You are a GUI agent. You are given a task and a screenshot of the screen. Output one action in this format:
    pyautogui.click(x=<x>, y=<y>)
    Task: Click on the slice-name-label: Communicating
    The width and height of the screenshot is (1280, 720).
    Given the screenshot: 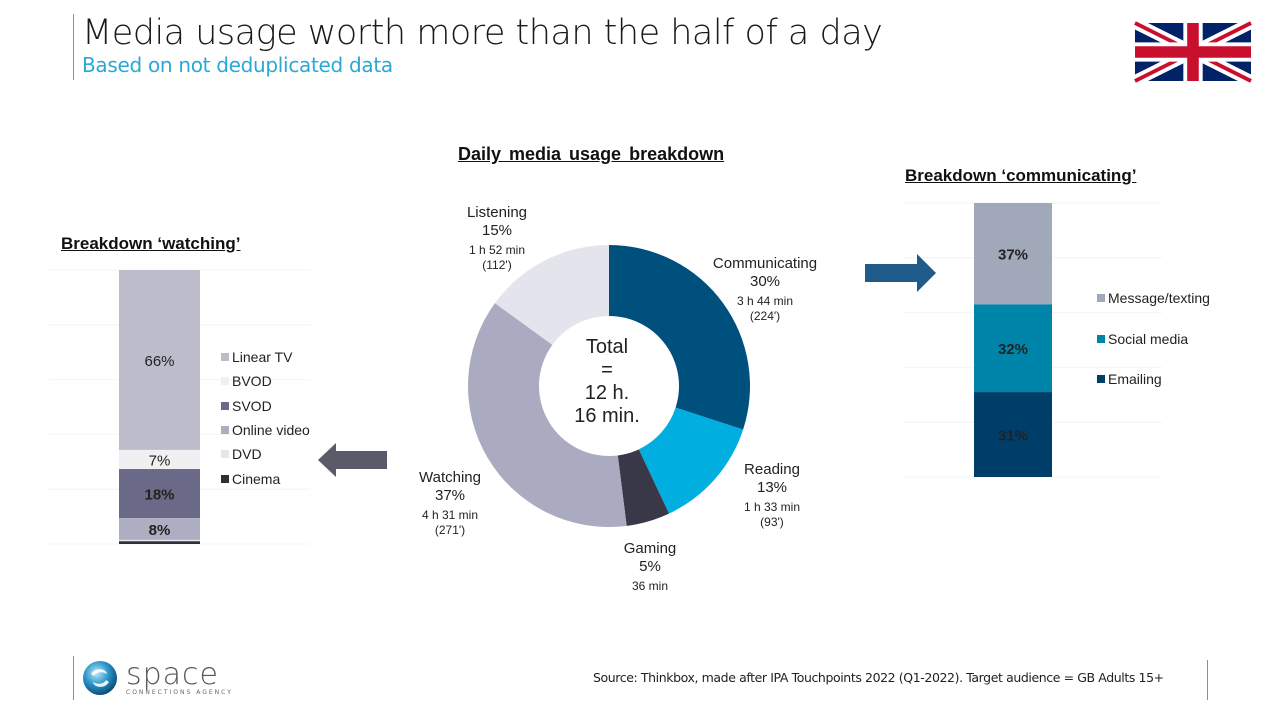 What is the action you would take?
    pyautogui.click(x=765, y=263)
    